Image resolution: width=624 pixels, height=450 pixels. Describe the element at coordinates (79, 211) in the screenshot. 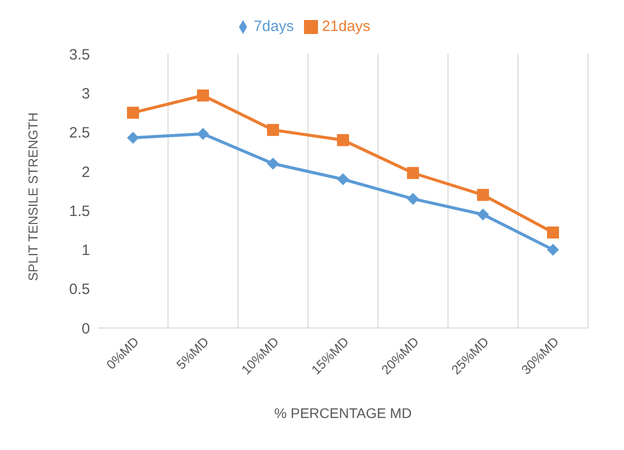

I see `y-tick-label: 1.5` at that location.